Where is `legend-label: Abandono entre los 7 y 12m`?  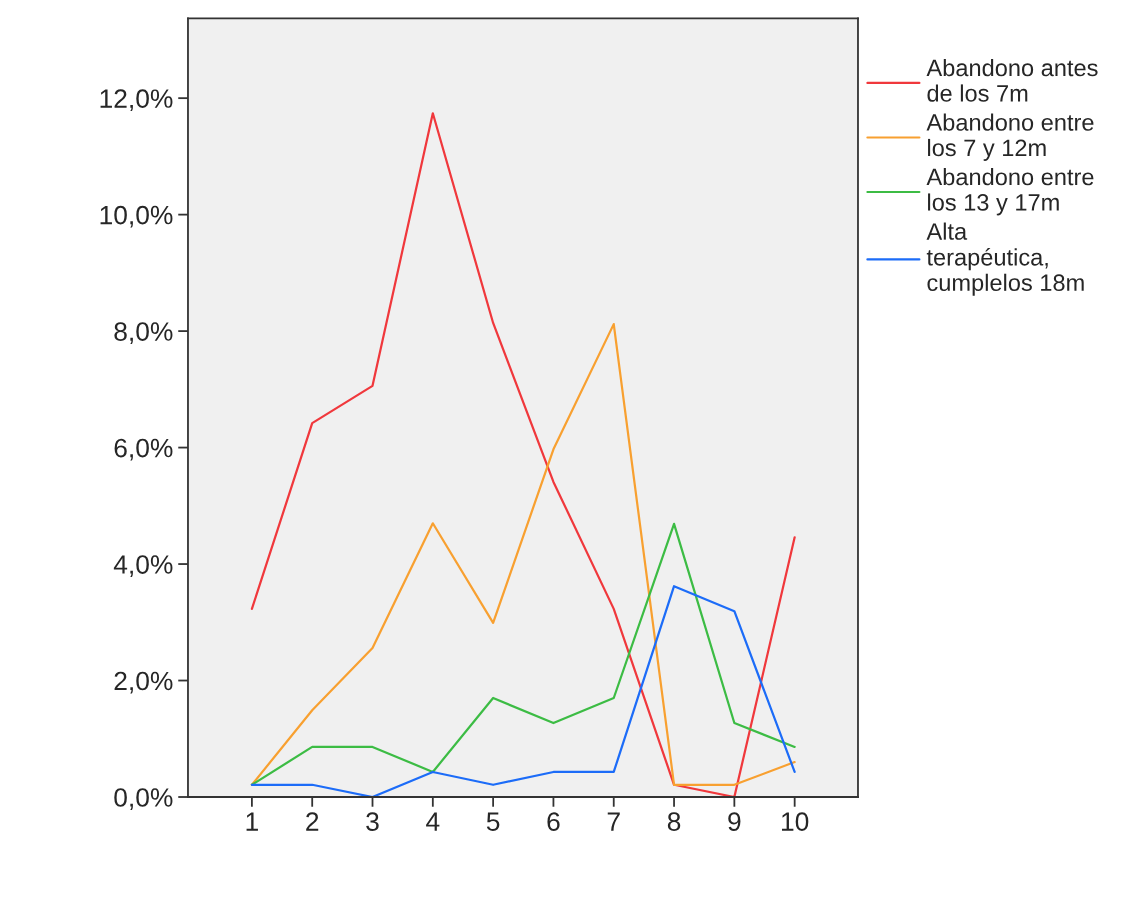
legend-label: Abandono entre los 7 y 12m is located at coordinates (1010, 137).